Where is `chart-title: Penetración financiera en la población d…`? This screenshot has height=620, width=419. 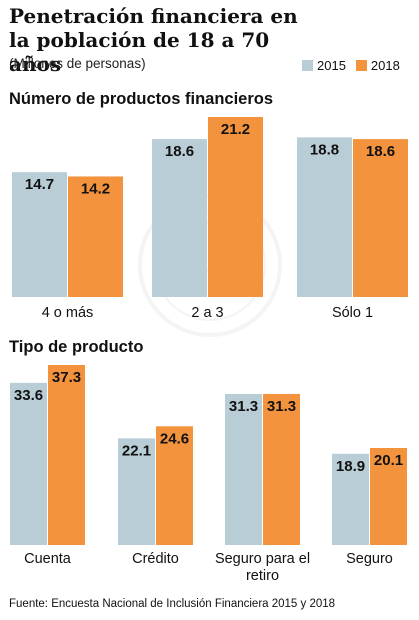
chart-title: Penetración financiera en la población d… is located at coordinates (153, 40).